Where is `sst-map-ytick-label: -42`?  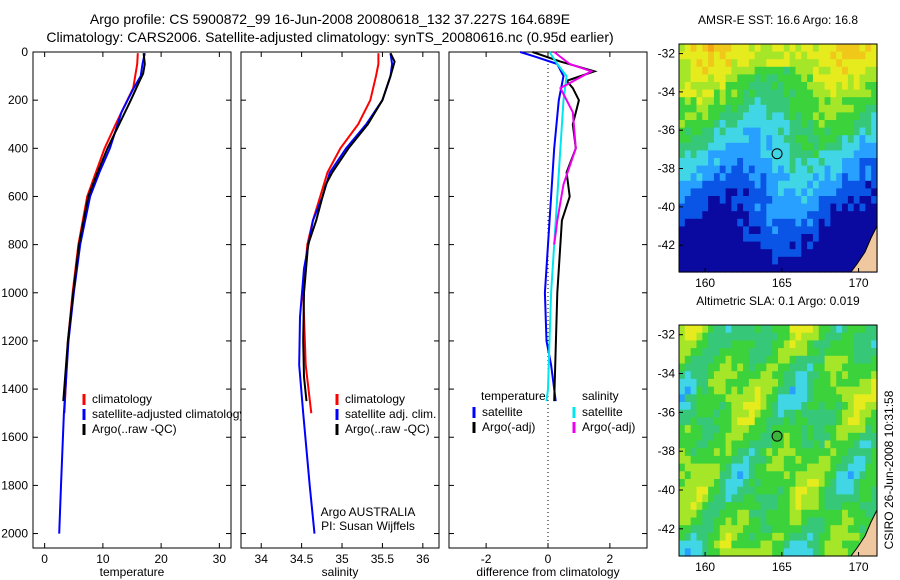
sst-map-ytick-label: -42 is located at coordinates (667, 245).